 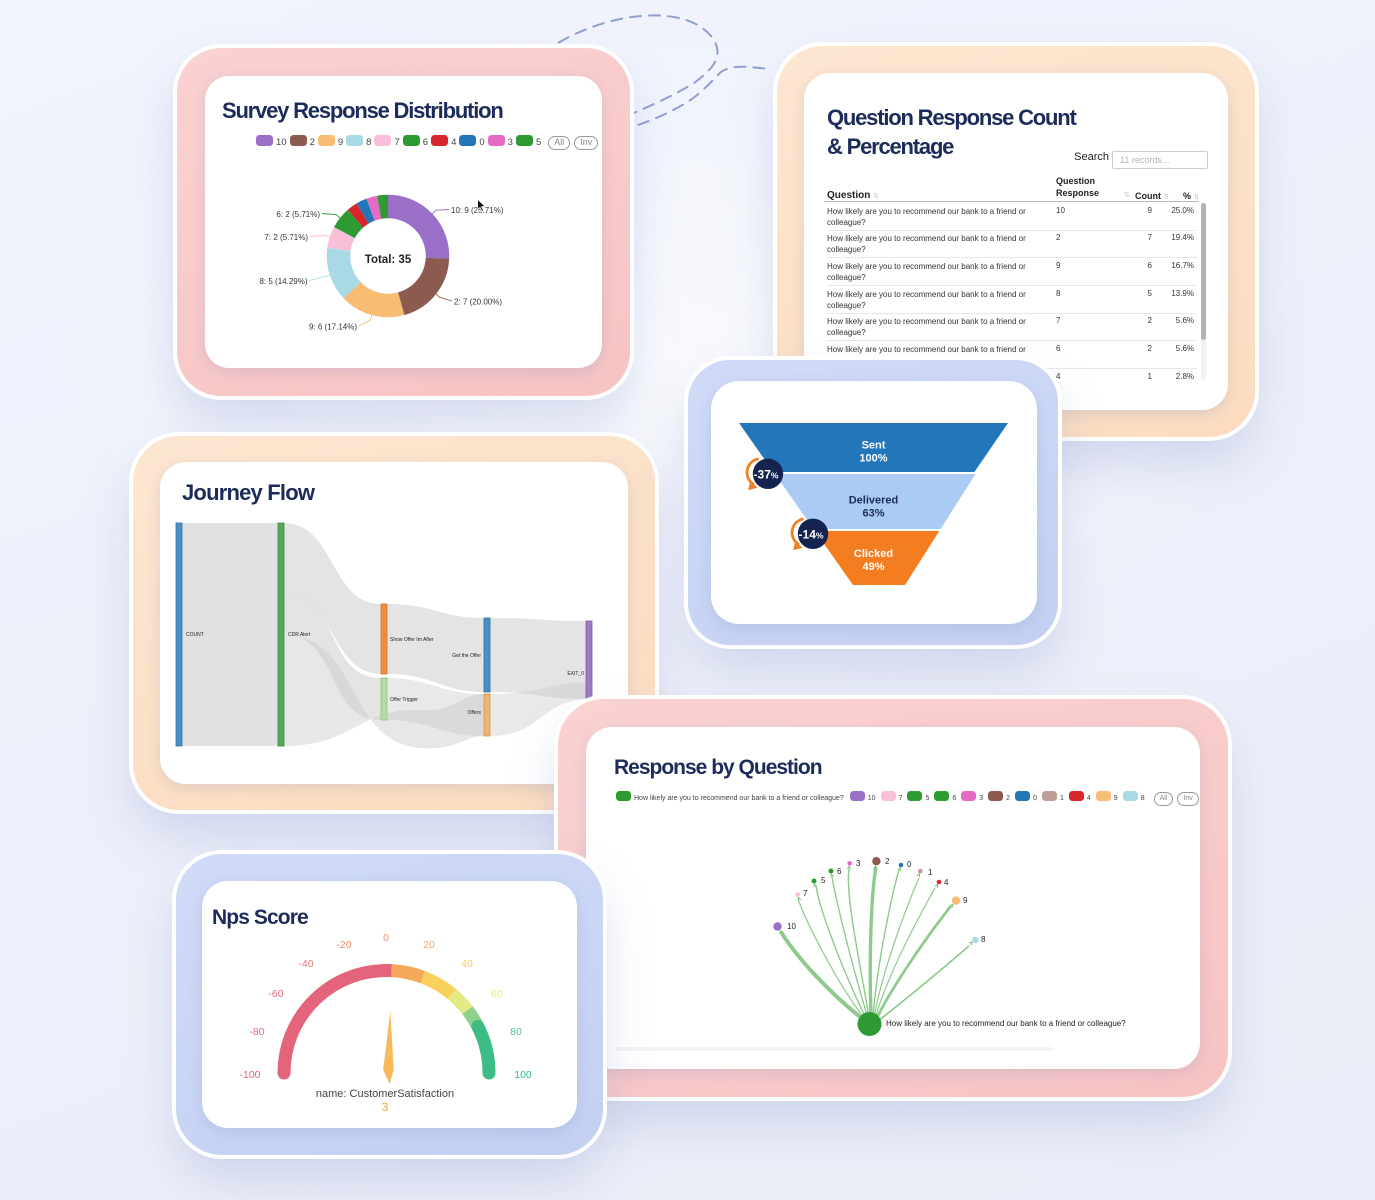 I want to click on svg-text: -60, so click(x=275, y=994).